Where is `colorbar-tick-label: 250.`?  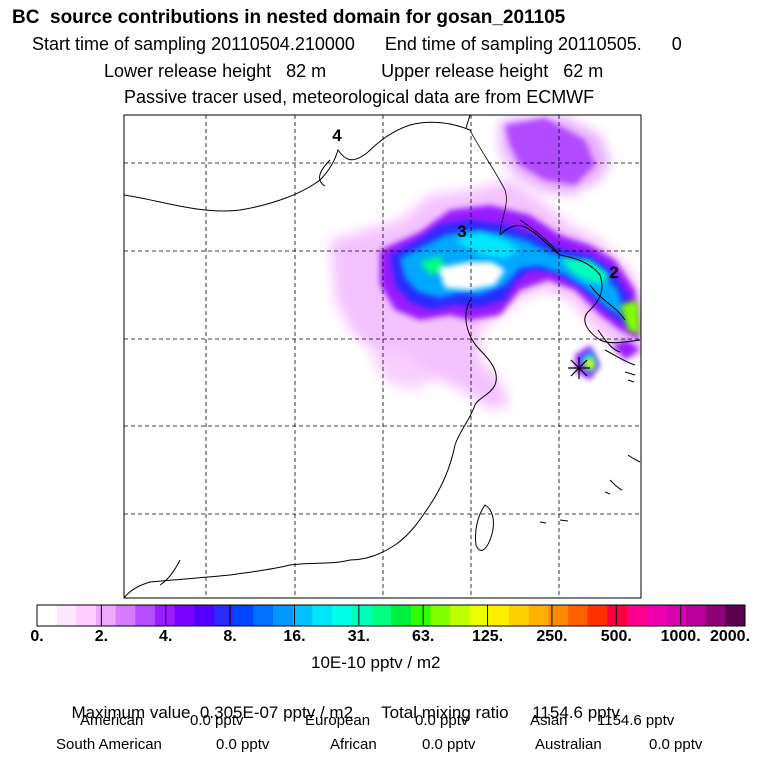
colorbar-tick-label: 250. is located at coordinates (552, 636).